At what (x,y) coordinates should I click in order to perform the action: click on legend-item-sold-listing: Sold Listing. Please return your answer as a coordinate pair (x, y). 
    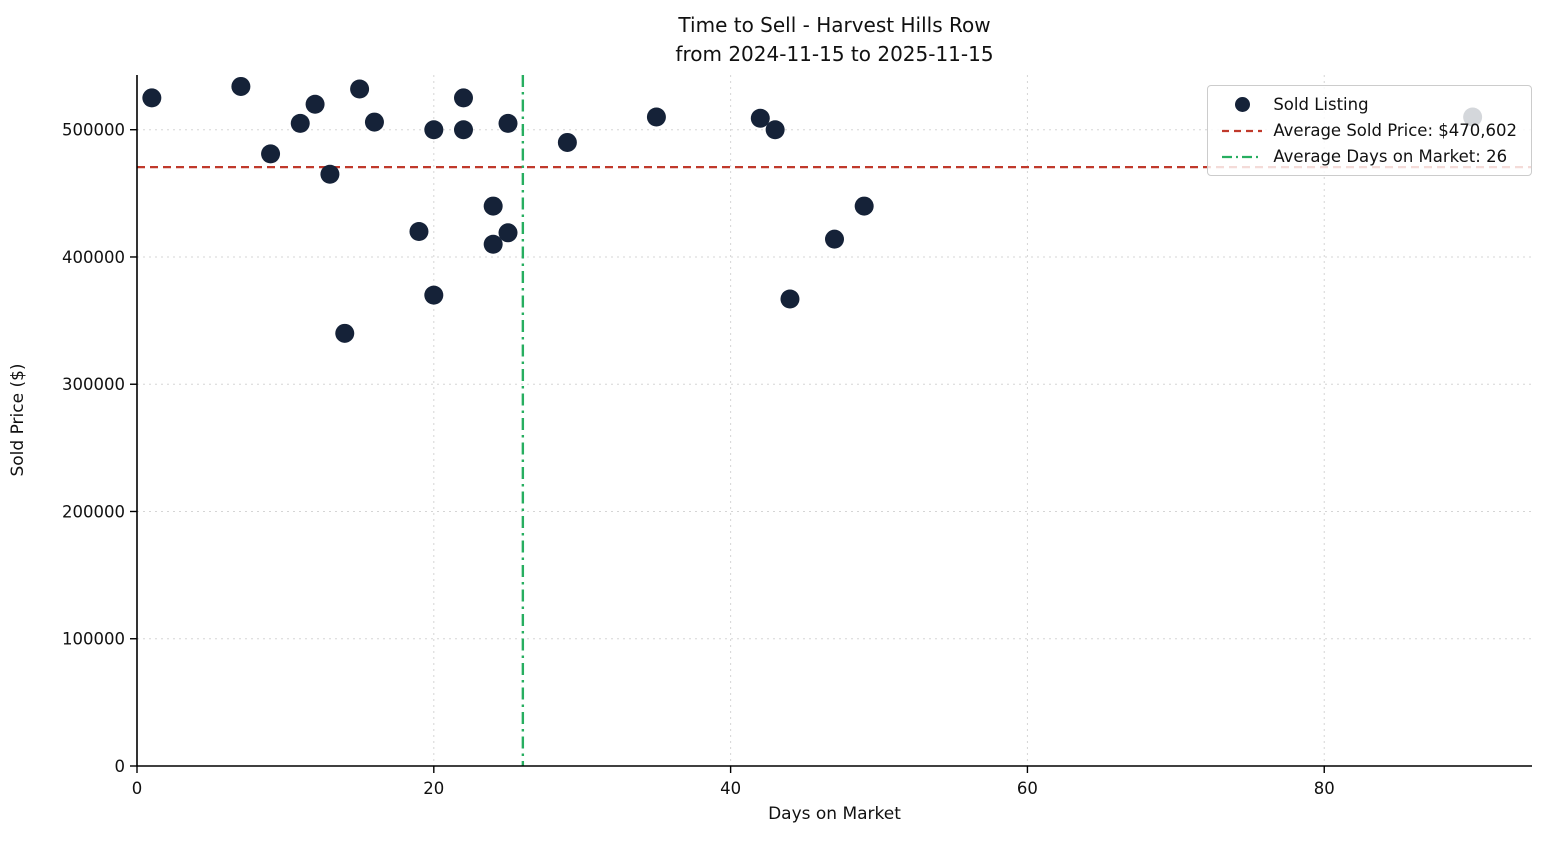
    Looking at the image, I should click on (1369, 104).